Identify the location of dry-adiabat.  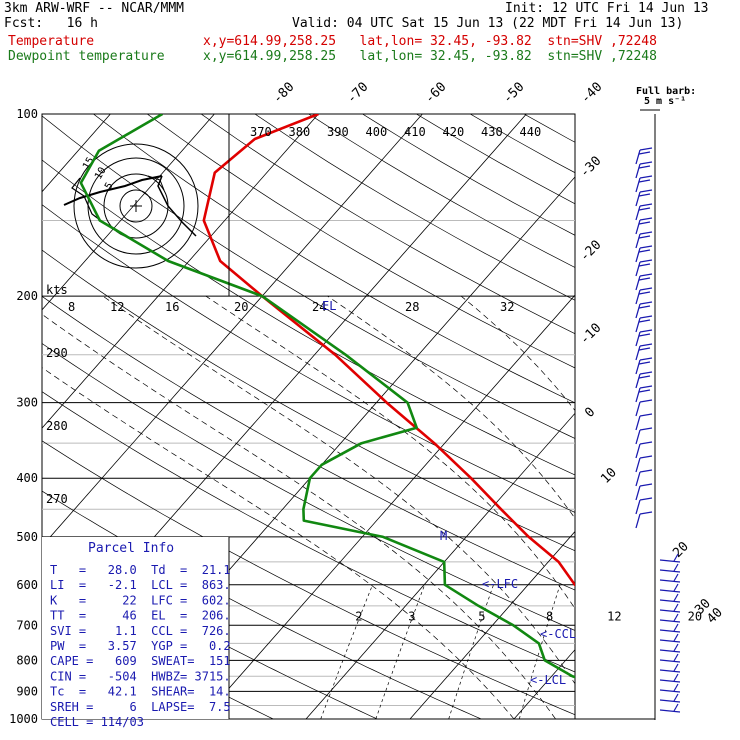
(441, 191).